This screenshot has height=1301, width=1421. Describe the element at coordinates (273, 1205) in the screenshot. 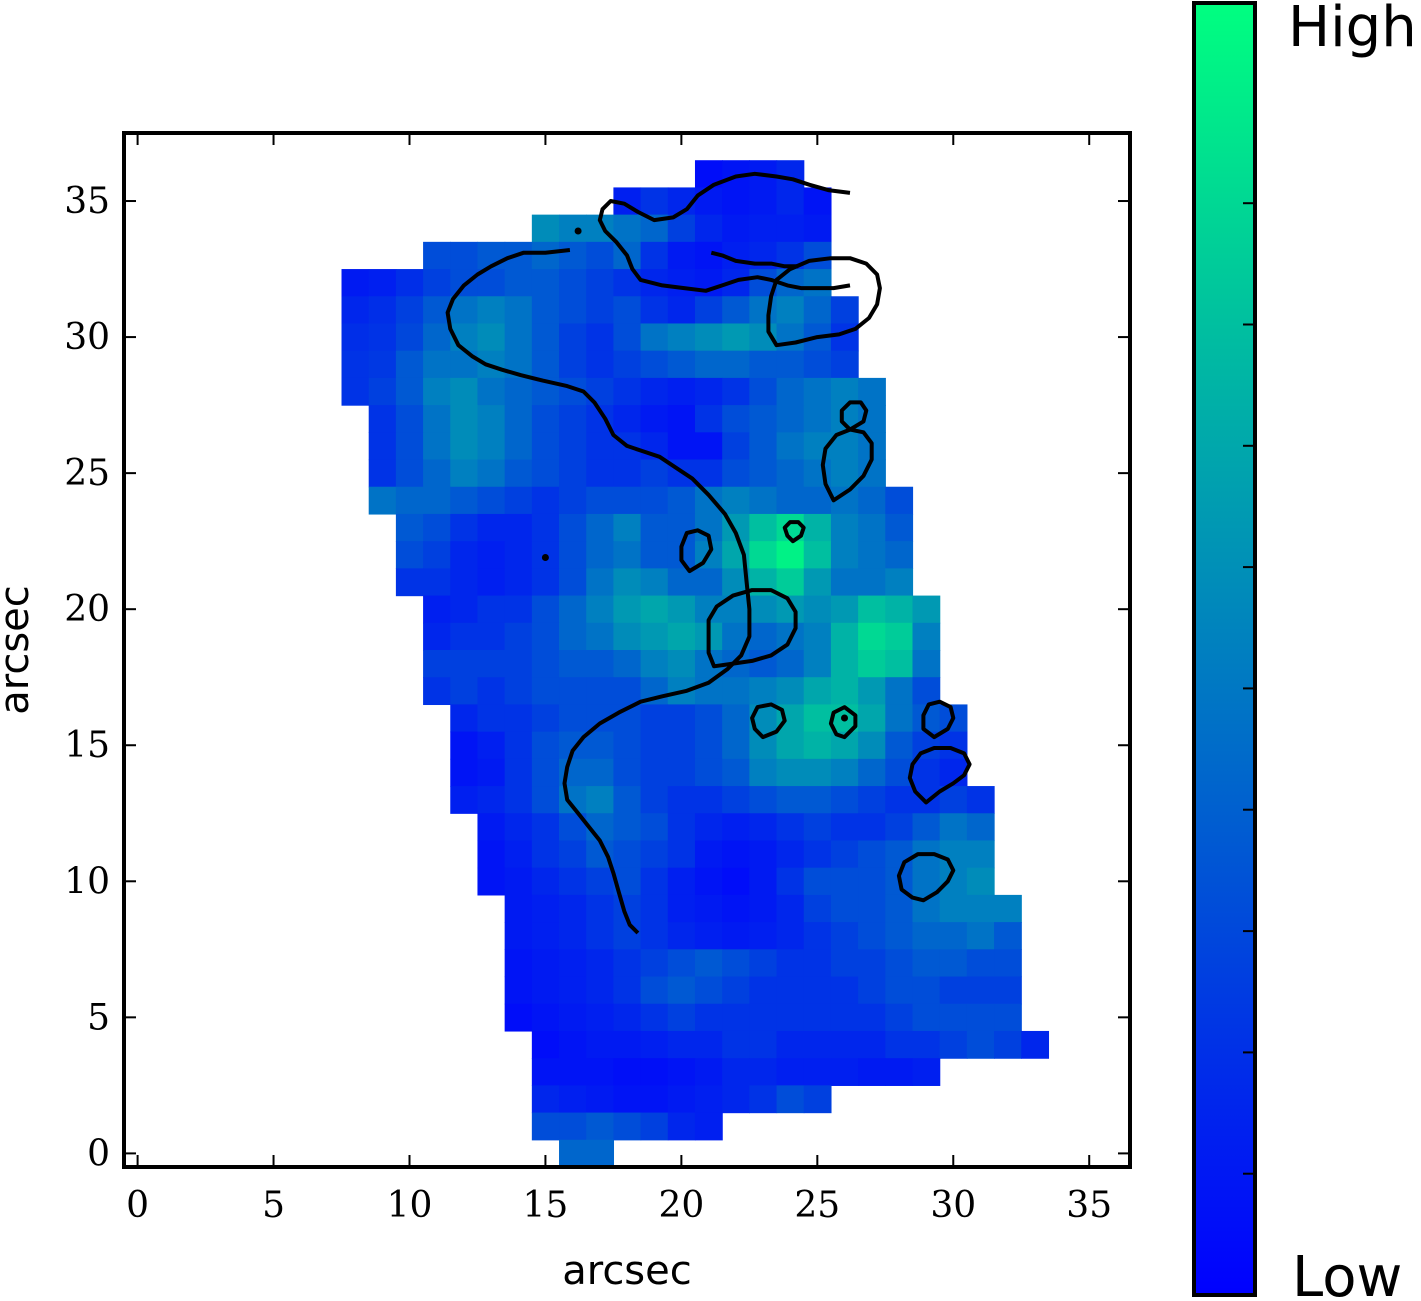

I see `x-tick-label: 5` at that location.